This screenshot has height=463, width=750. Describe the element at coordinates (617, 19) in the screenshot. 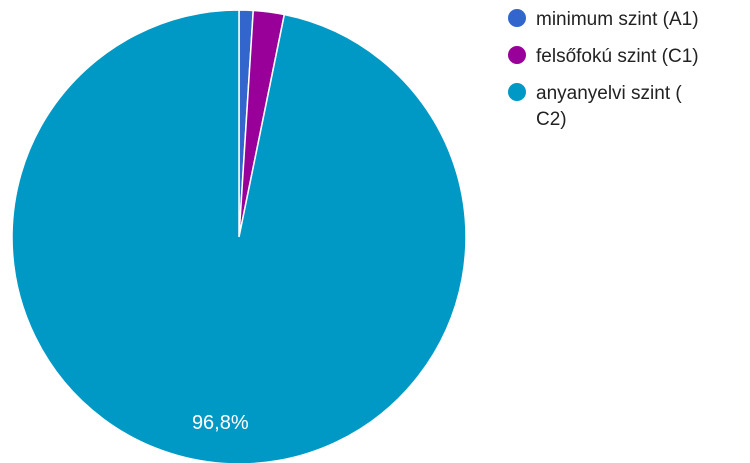

I see `legend-label-1: minimum szint (A1)` at that location.